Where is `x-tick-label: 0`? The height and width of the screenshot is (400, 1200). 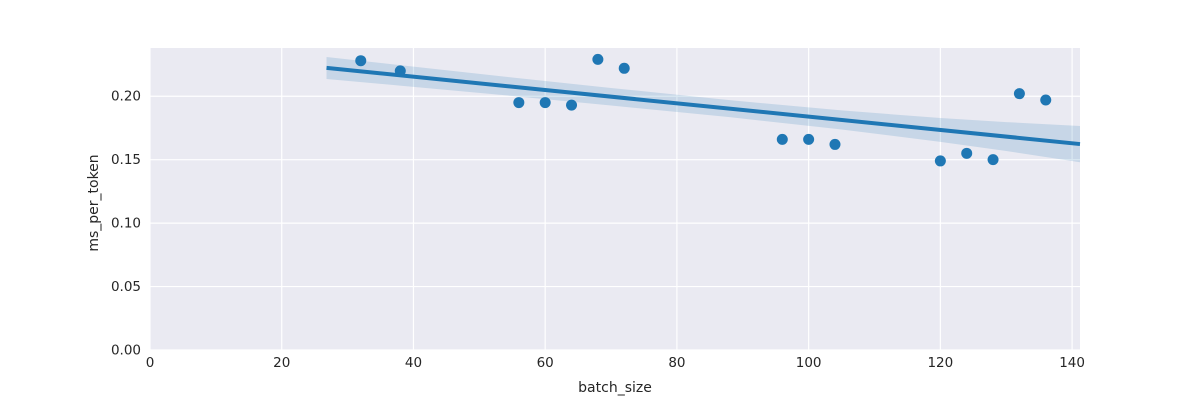 x-tick-label: 0 is located at coordinates (150, 363).